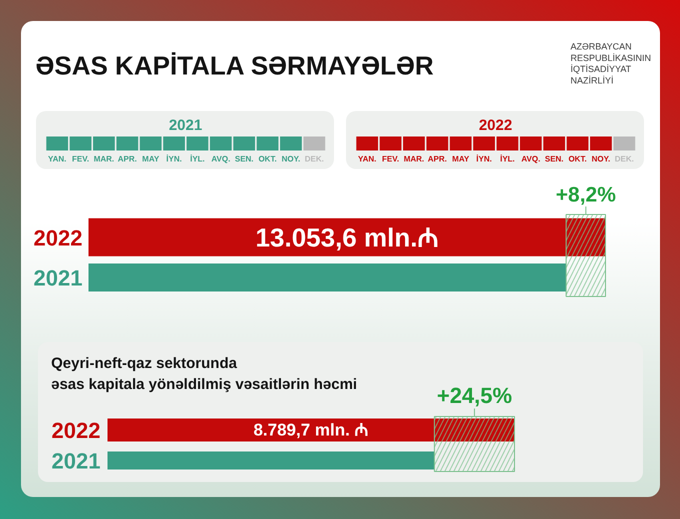 Image resolution: width=680 pixels, height=519 pixels. I want to click on data-label: 8.789,7 mln. ₼, so click(311, 430).